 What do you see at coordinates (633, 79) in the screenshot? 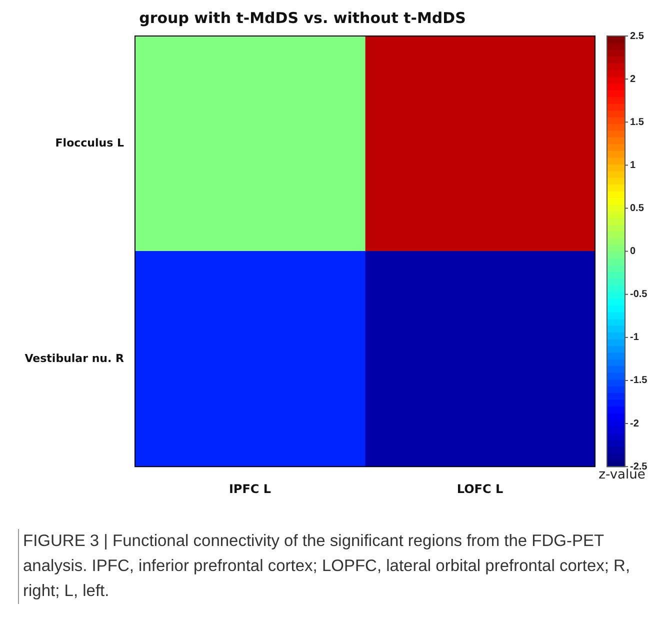
I see `color-bar-label: 2` at bounding box center [633, 79].